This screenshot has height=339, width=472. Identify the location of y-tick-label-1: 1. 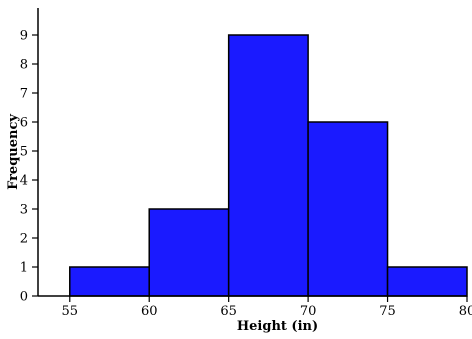
(24, 268).